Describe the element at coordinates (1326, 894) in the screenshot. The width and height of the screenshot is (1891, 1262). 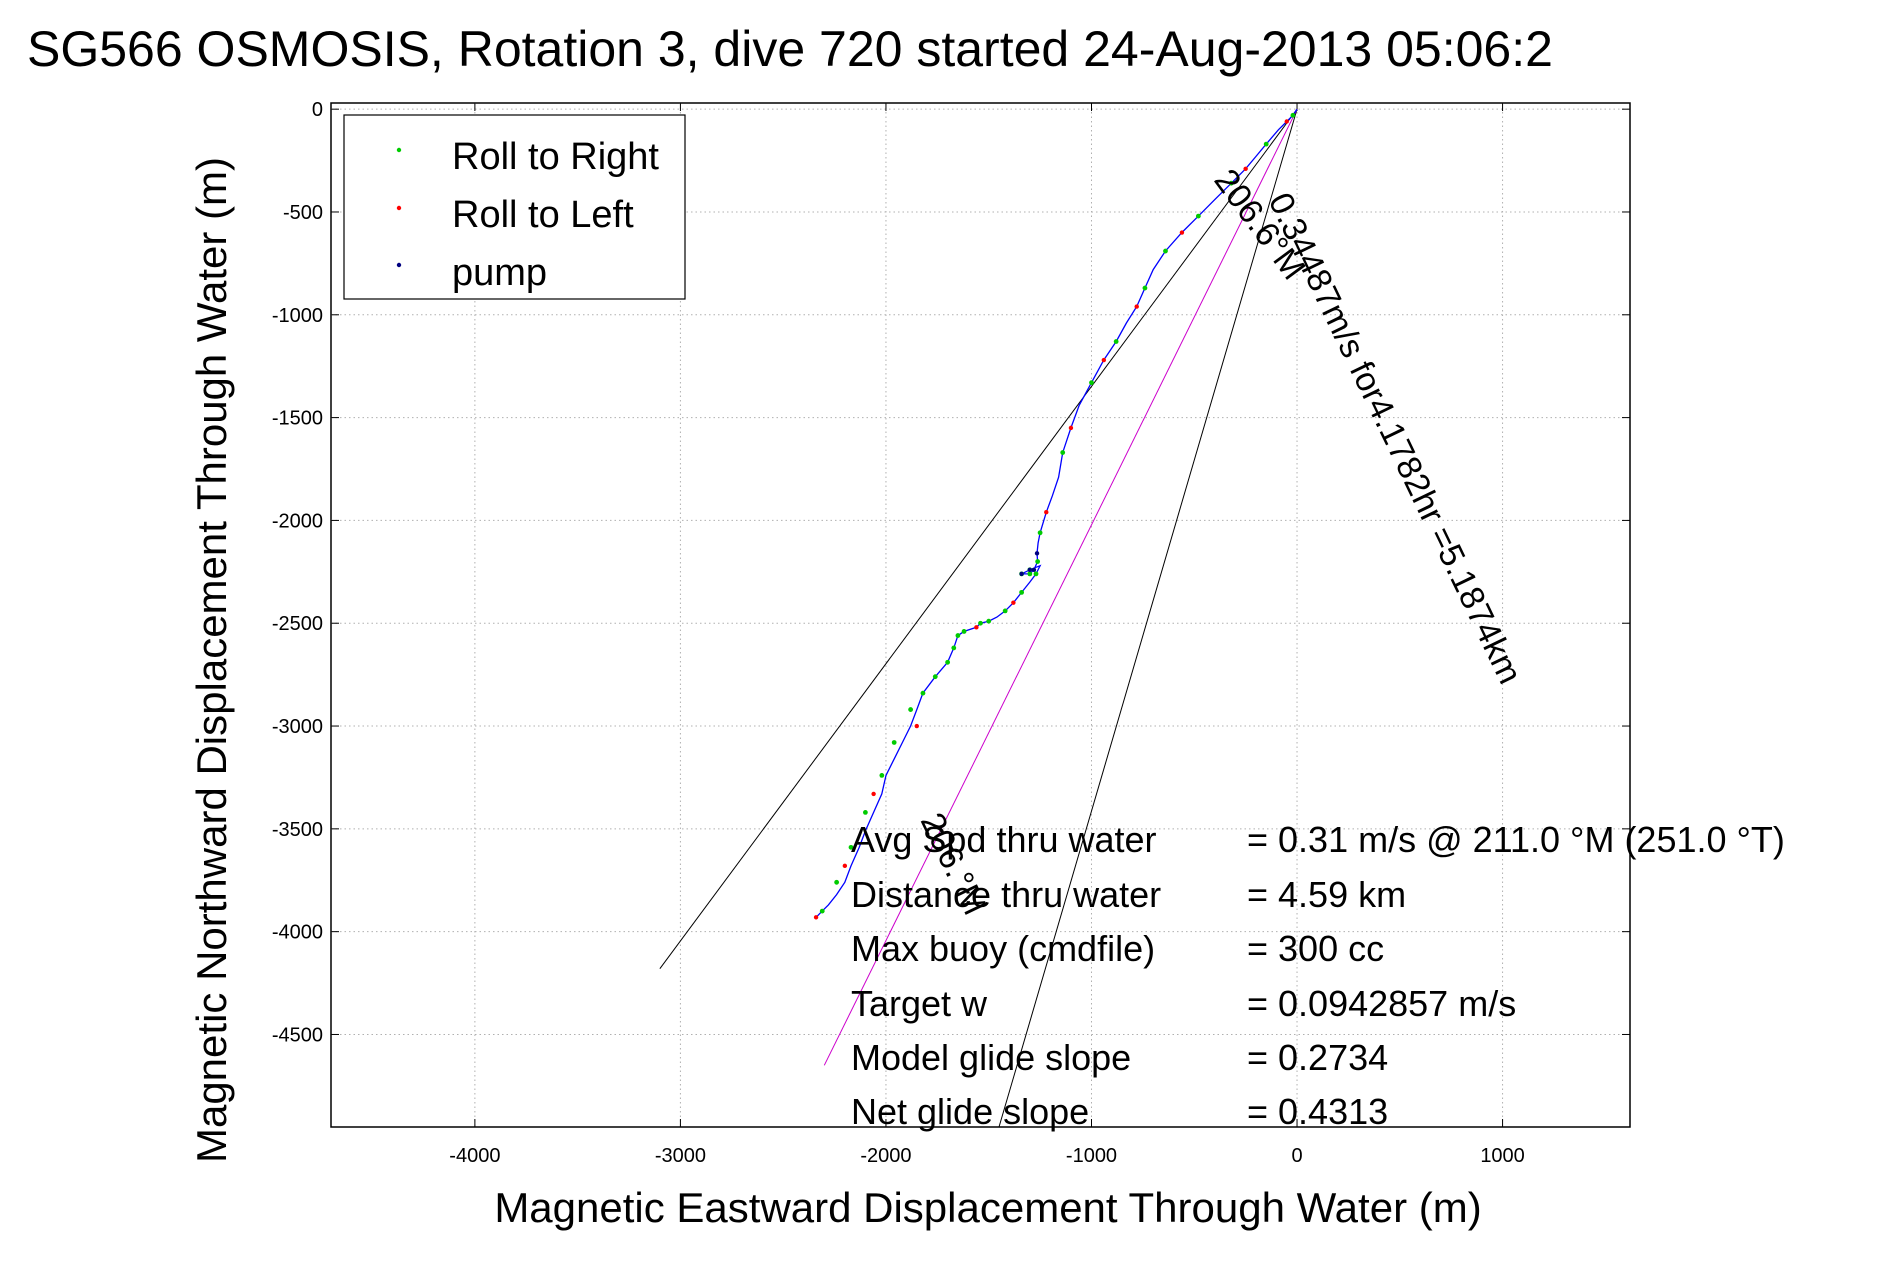
I see `stat-value-distance: = 4.59 km` at that location.